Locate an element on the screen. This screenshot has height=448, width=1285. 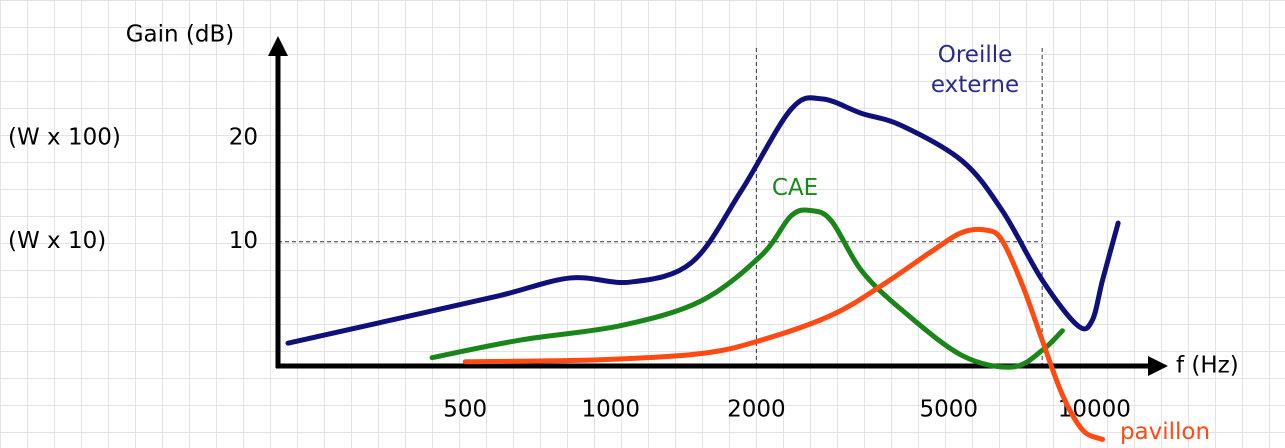
x-axis-label: f (Hz) is located at coordinates (1207, 366).